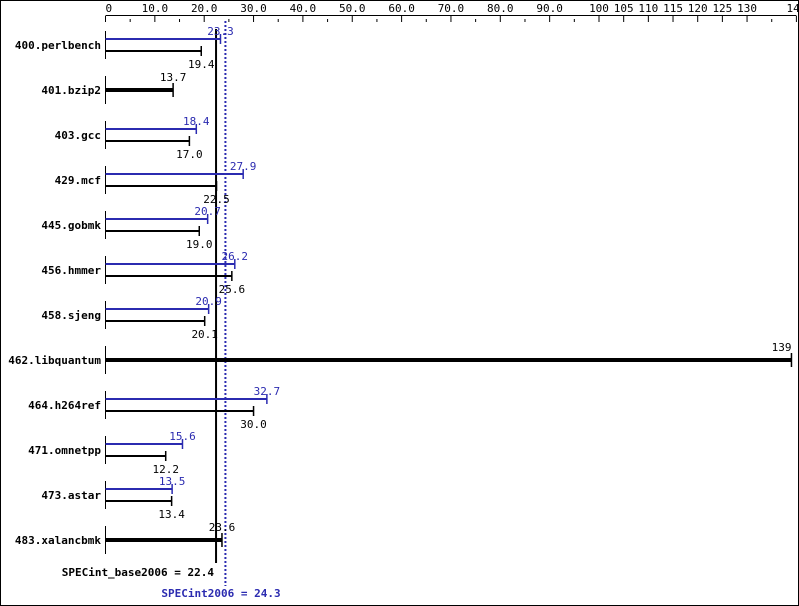 The width and height of the screenshot is (799, 606). Describe the element at coordinates (352, 8) in the screenshot. I see `tick-label: 50.0` at that location.